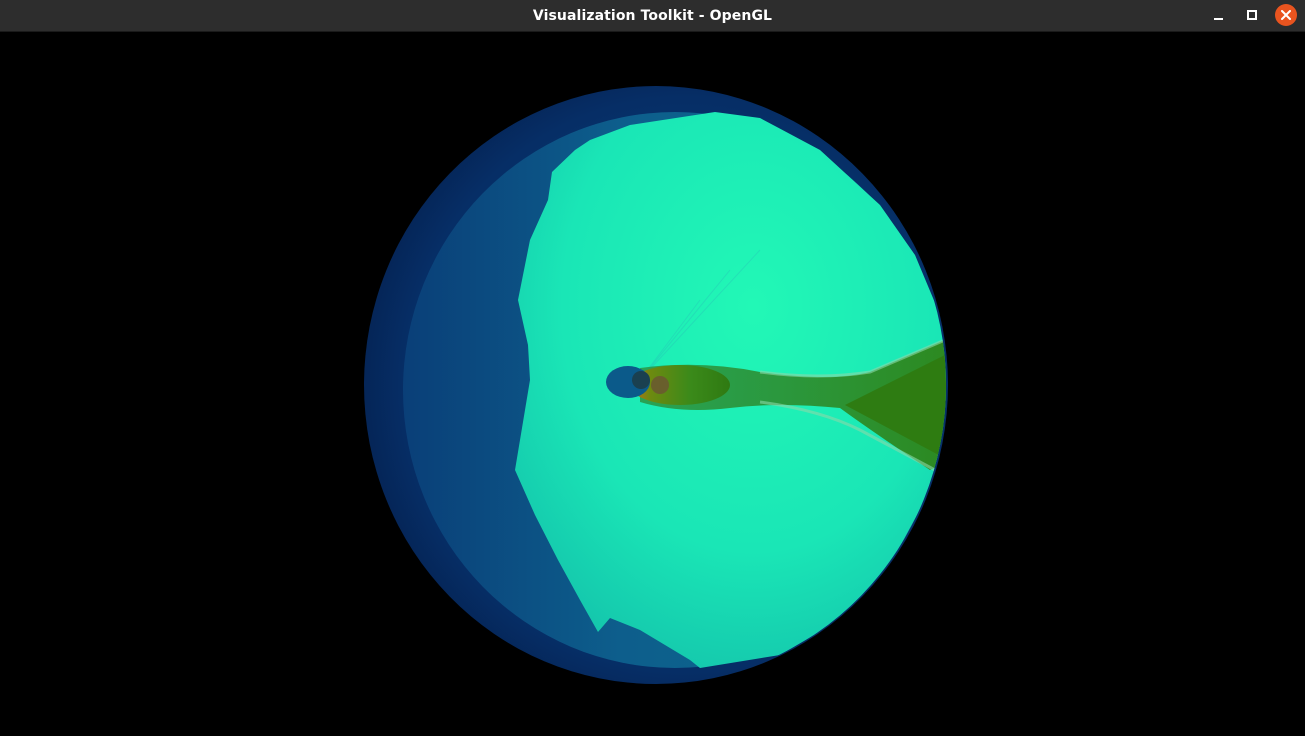  What do you see at coordinates (1218, 18) in the screenshot?
I see `minimize-icon` at bounding box center [1218, 18].